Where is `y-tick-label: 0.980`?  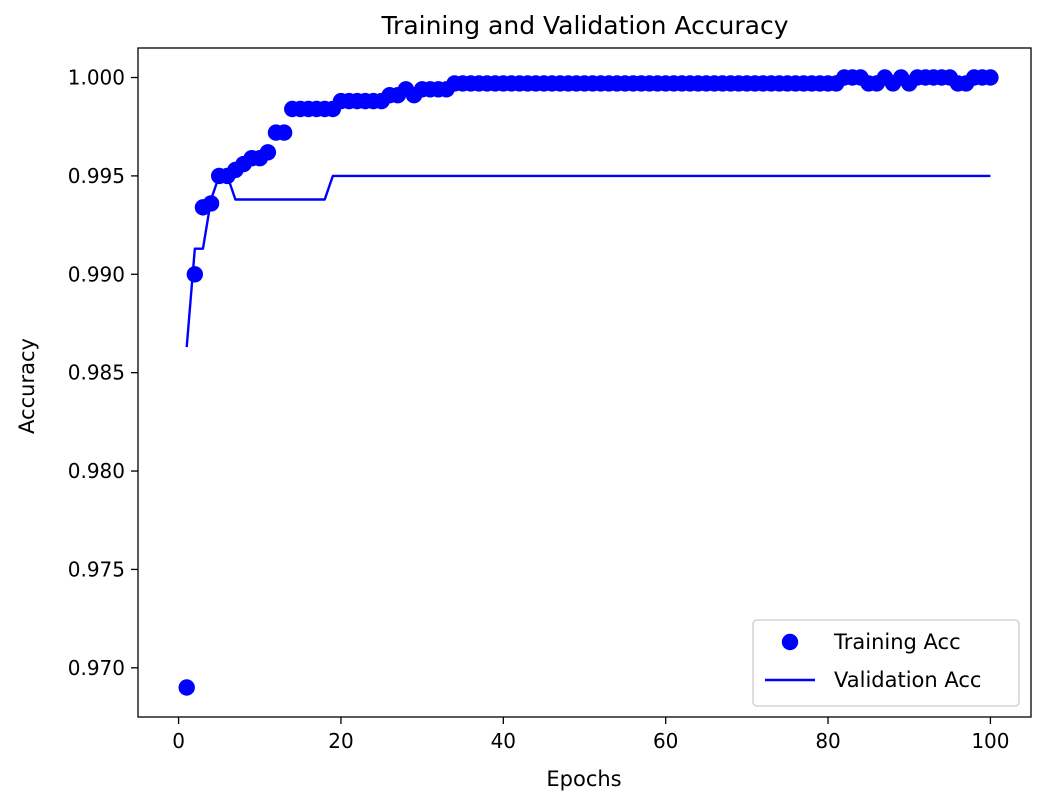
y-tick-label: 0.980 is located at coordinates (96, 471).